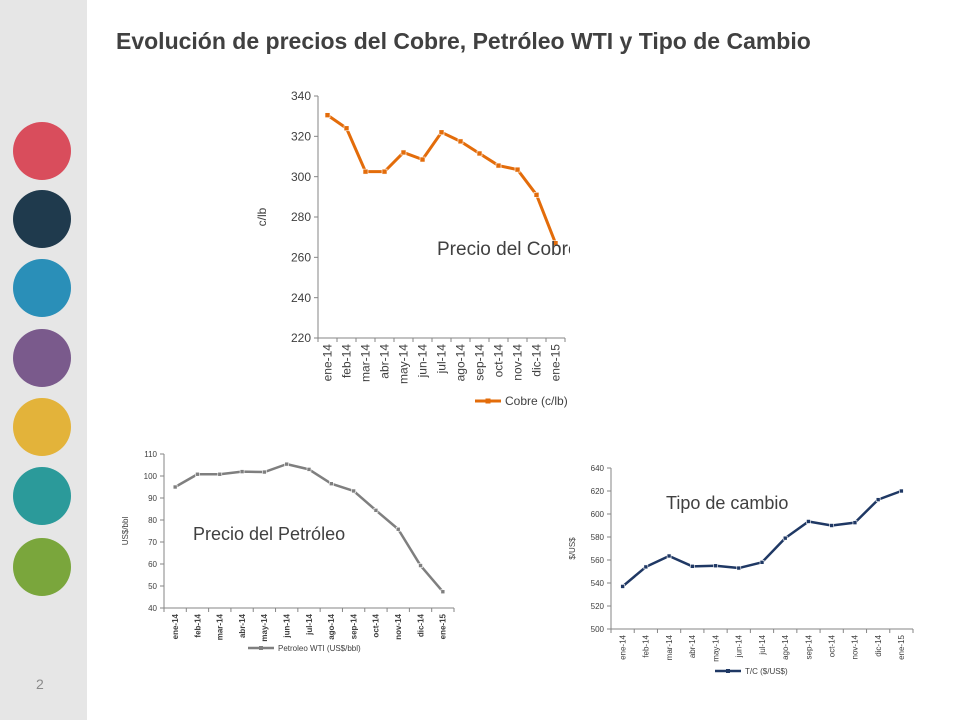 This screenshot has width=960, height=720. What do you see at coordinates (150, 454) in the screenshot?
I see `y-tick-label: 110` at bounding box center [150, 454].